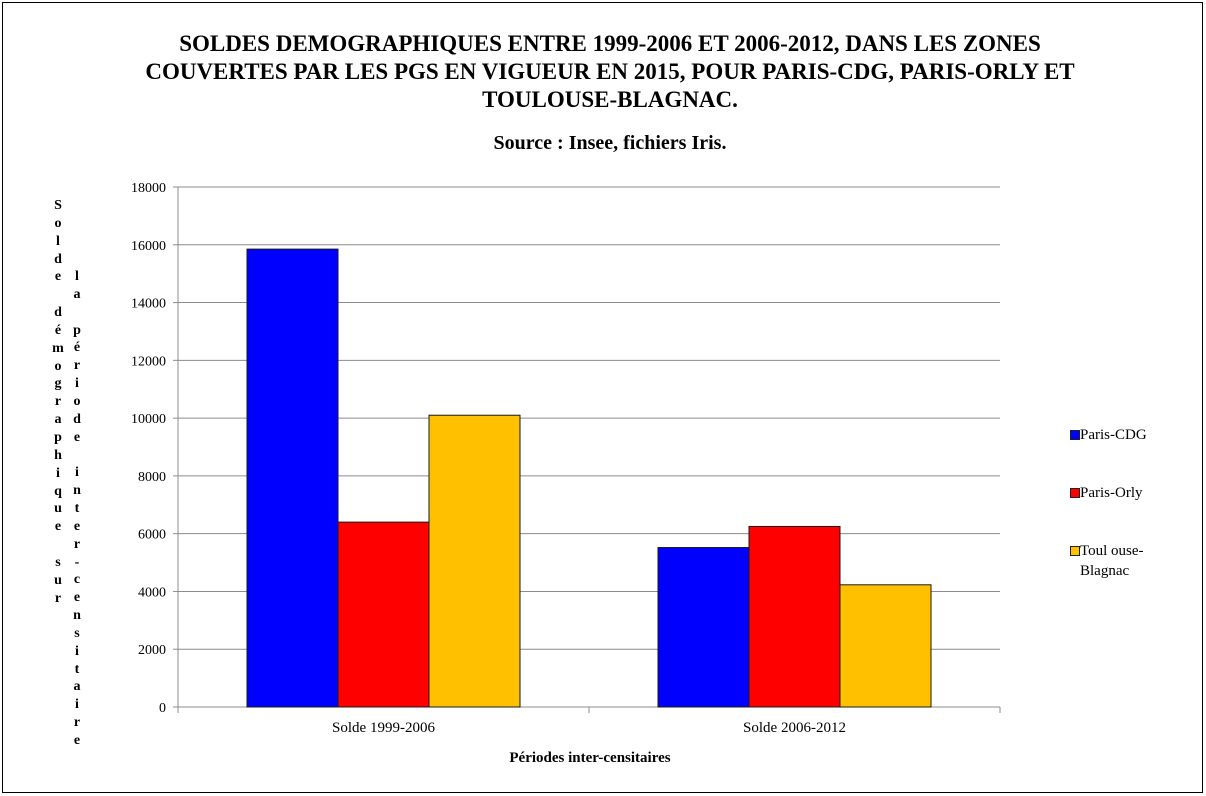 Image resolution: width=1206 pixels, height=796 pixels. What do you see at coordinates (148, 246) in the screenshot?
I see `y-tick-label-16000: 16000` at bounding box center [148, 246].